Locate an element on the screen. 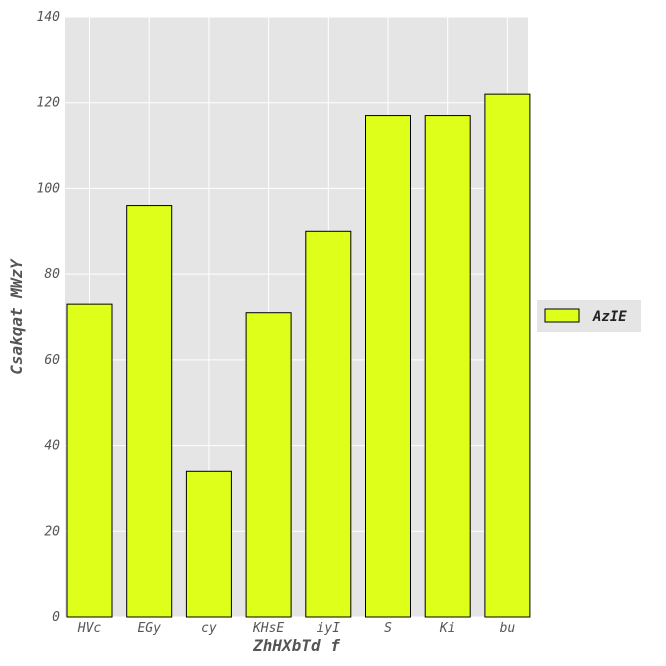 The height and width of the screenshot is (666, 666). x-tick-label: HVc is located at coordinates (89, 628).